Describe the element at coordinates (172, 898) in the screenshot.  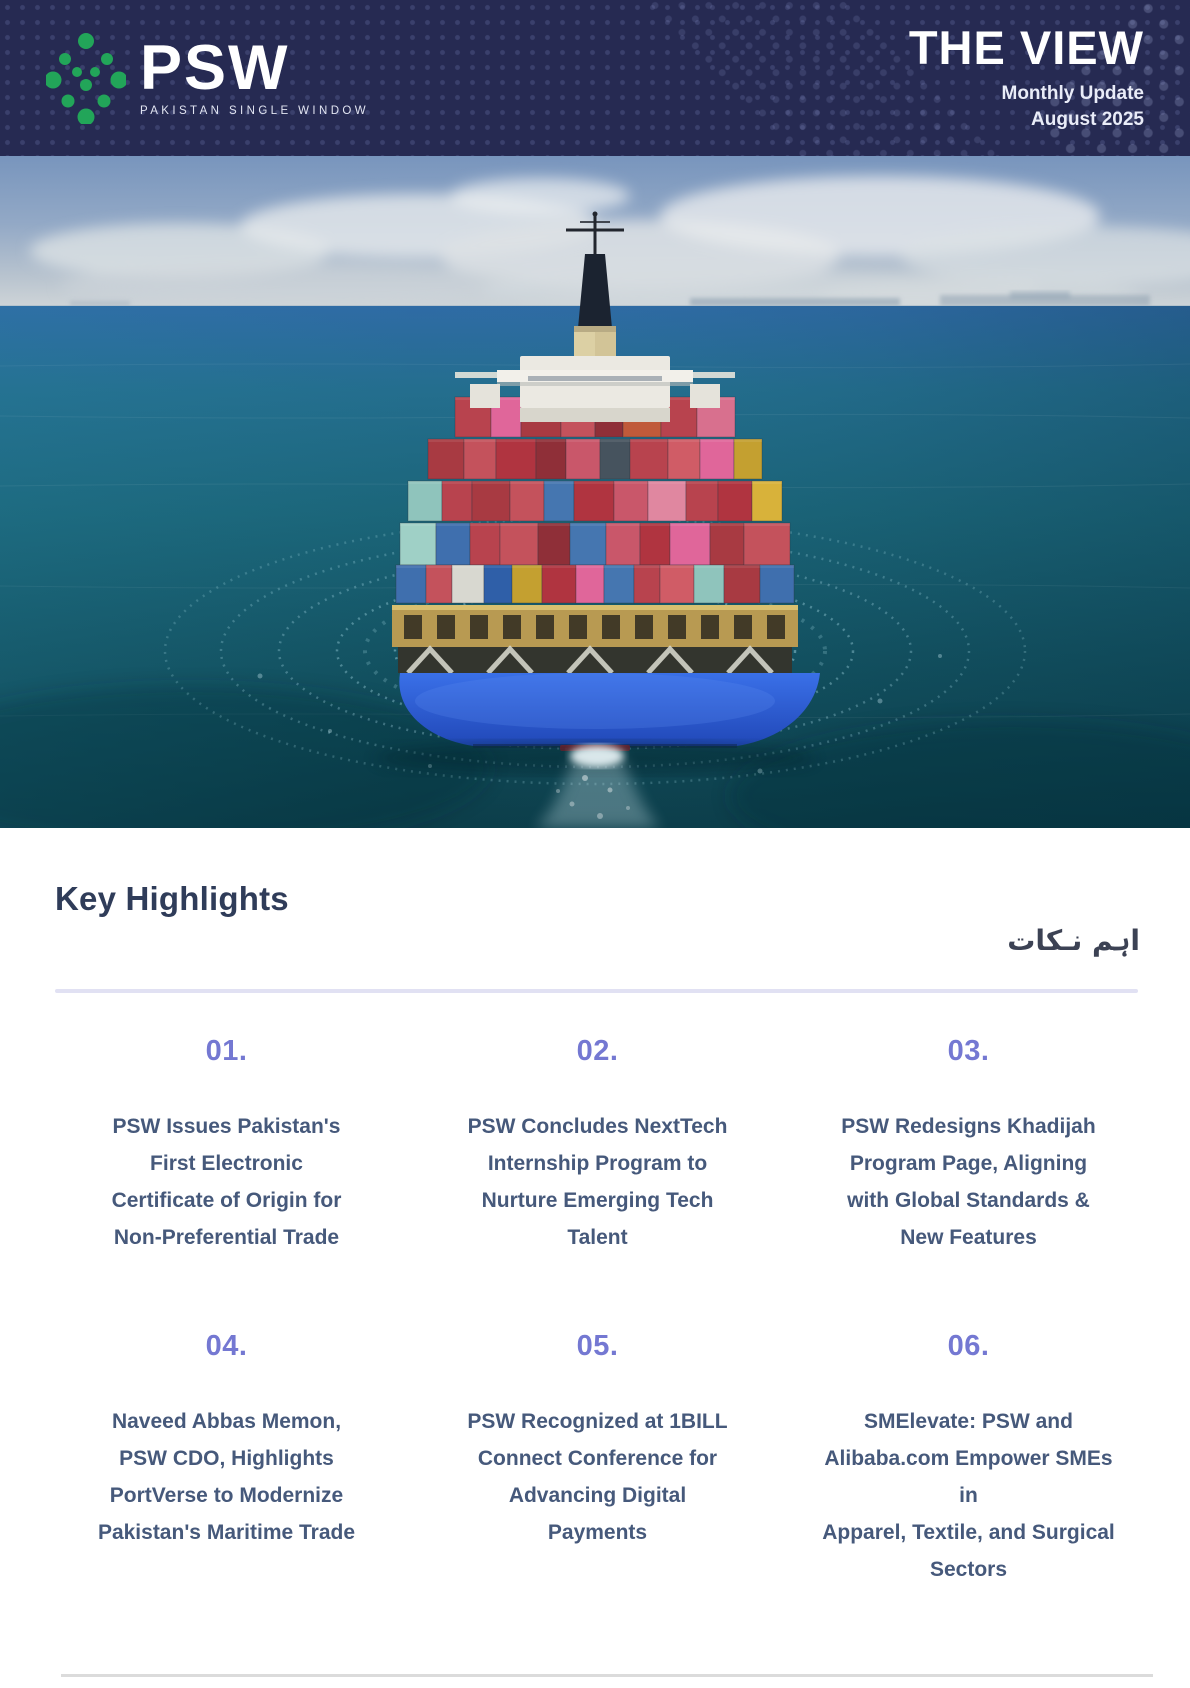
I see `section-title: Key Highlights` at that location.